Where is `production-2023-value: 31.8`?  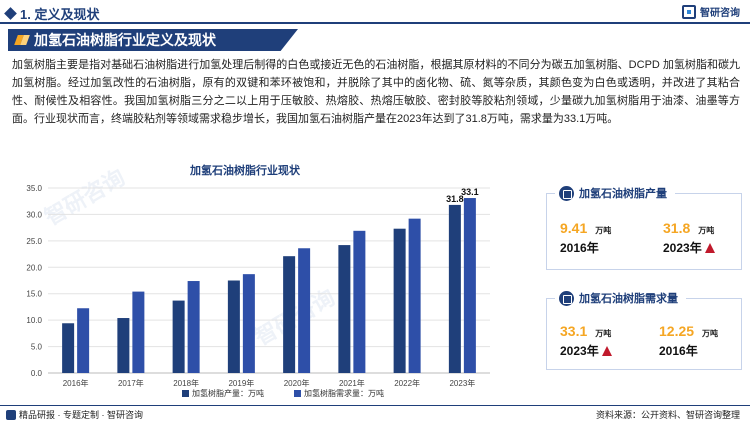
production-2023-value: 31.8 is located at coordinates (677, 228).